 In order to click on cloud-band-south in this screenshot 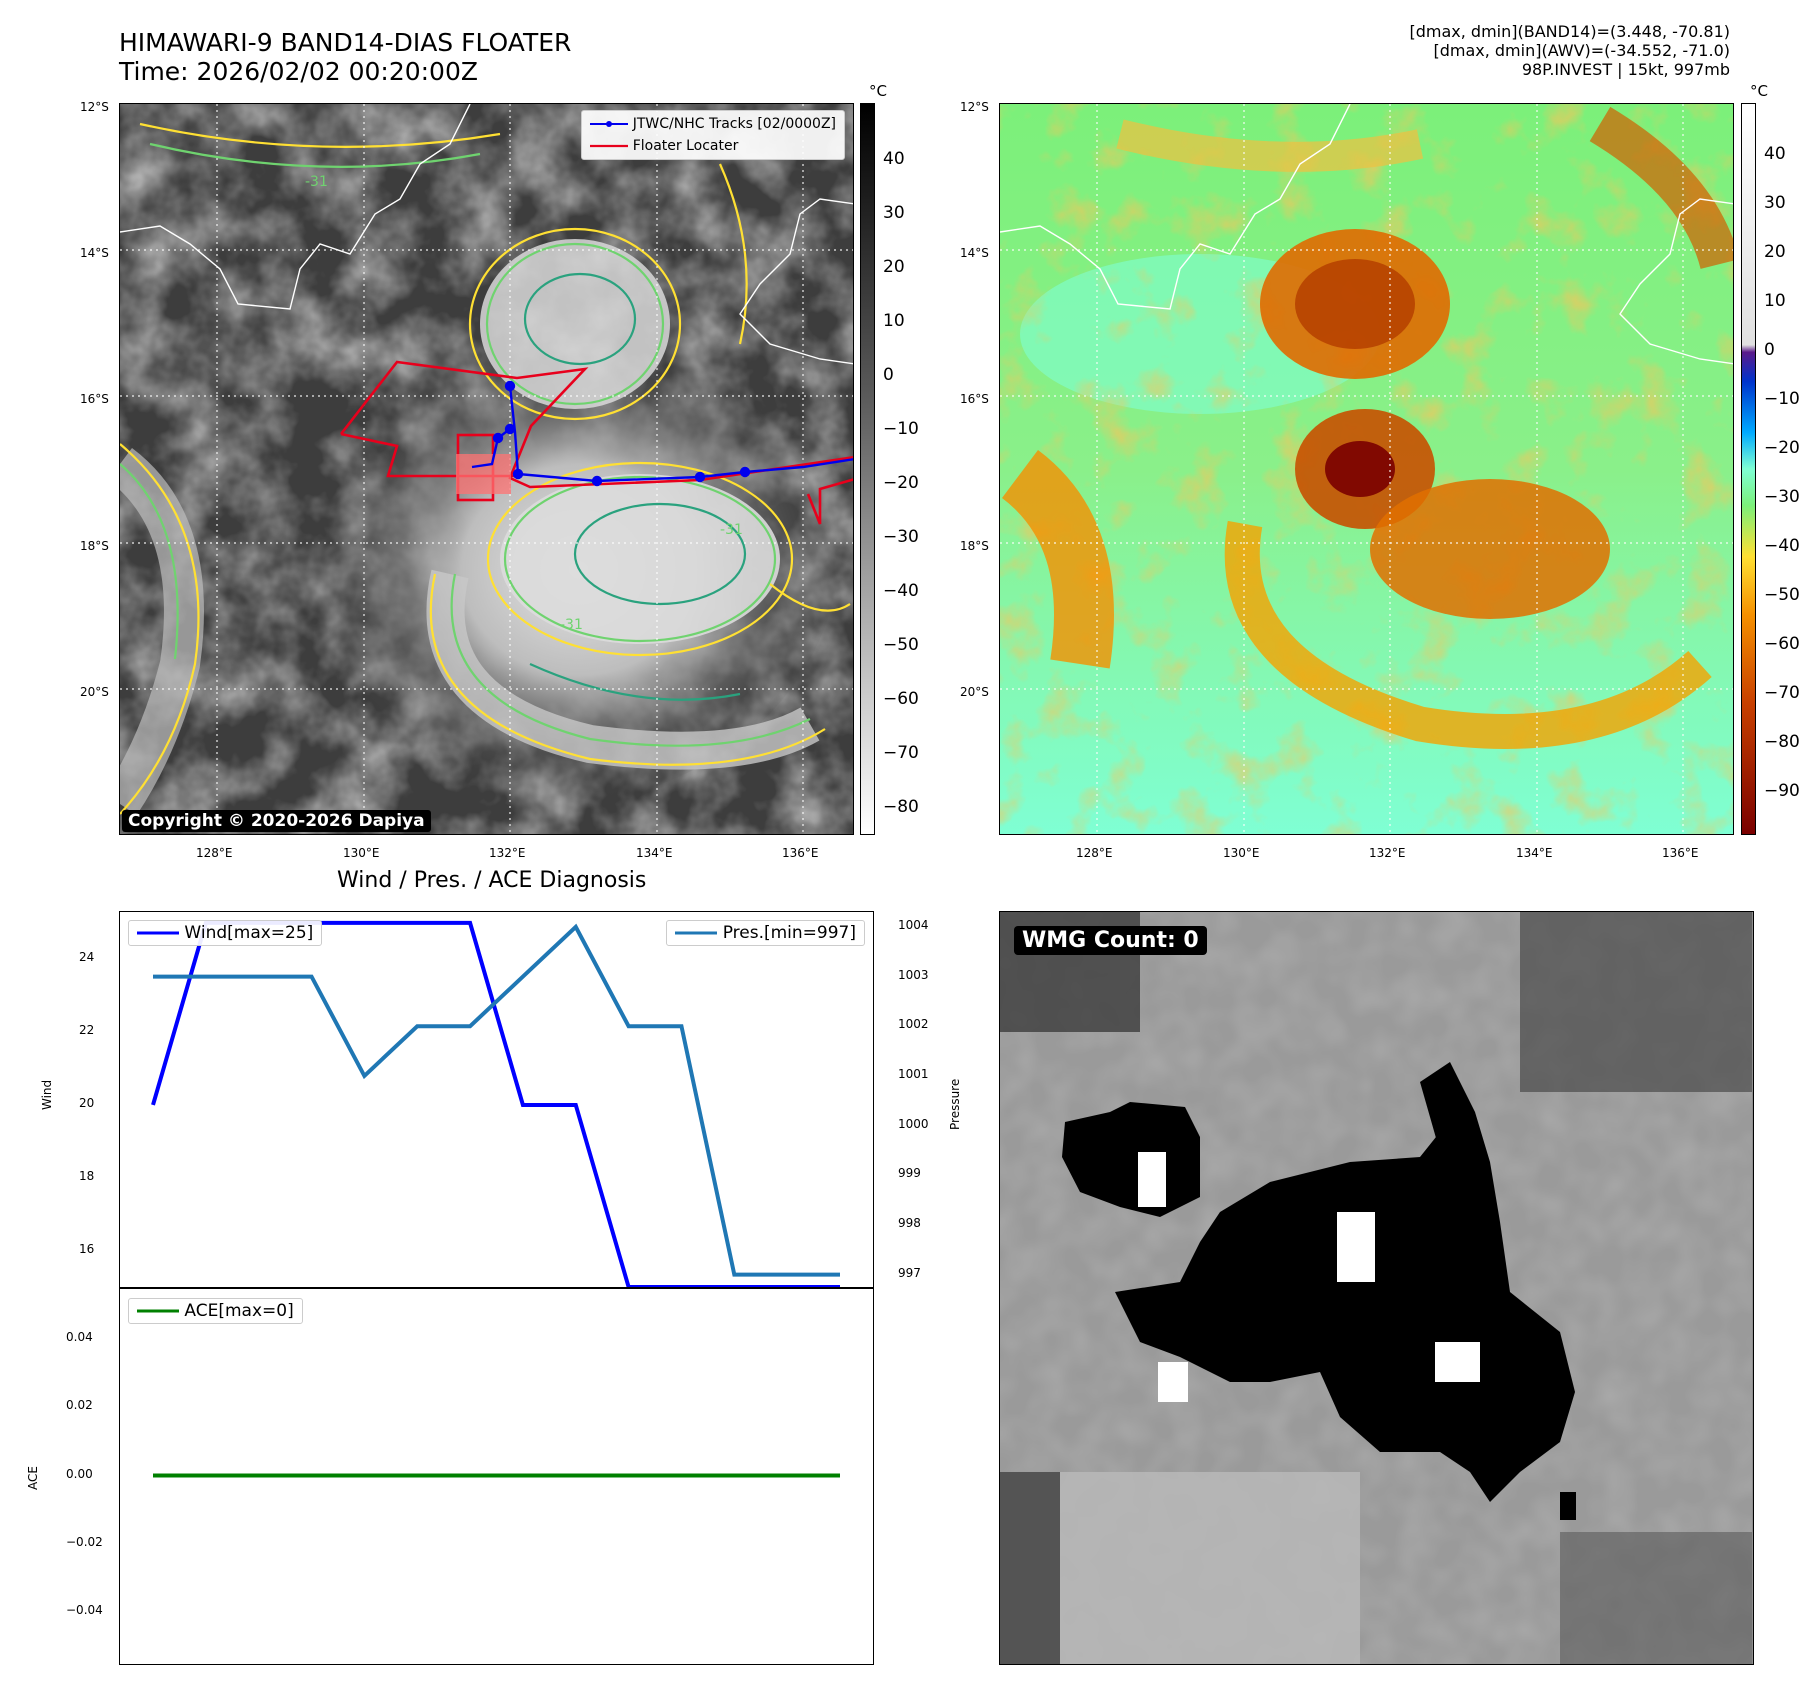, I will do `click(640, 559)`.